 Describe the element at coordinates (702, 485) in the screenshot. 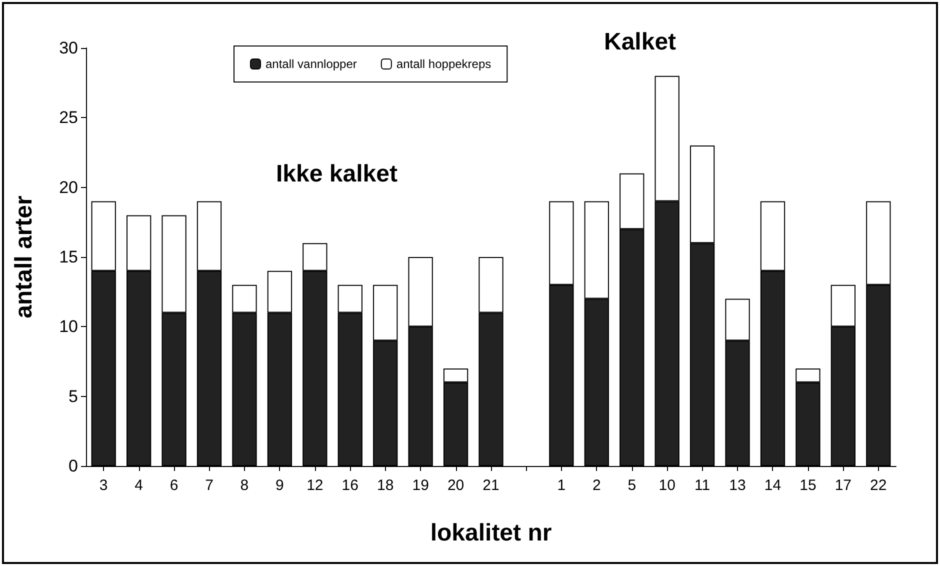

I see `x-tick-label: 11` at that location.